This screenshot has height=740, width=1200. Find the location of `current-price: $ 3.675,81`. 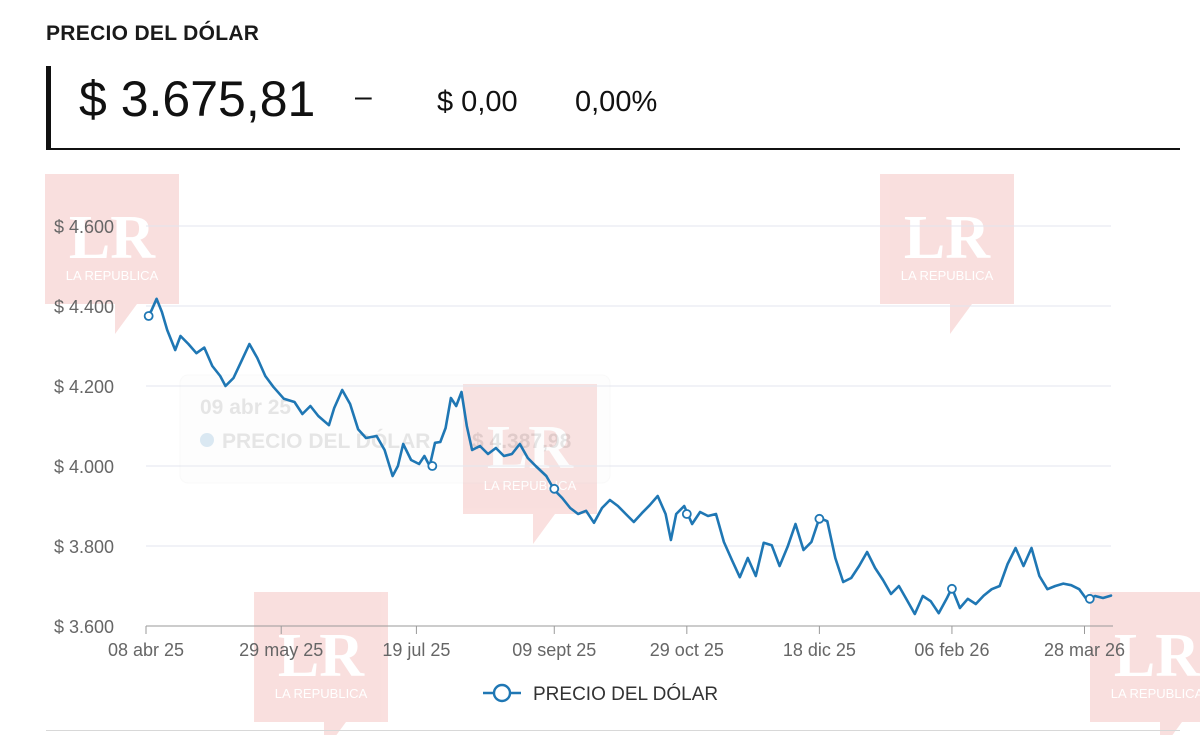

current-price: $ 3.675,81 is located at coordinates (197, 99).